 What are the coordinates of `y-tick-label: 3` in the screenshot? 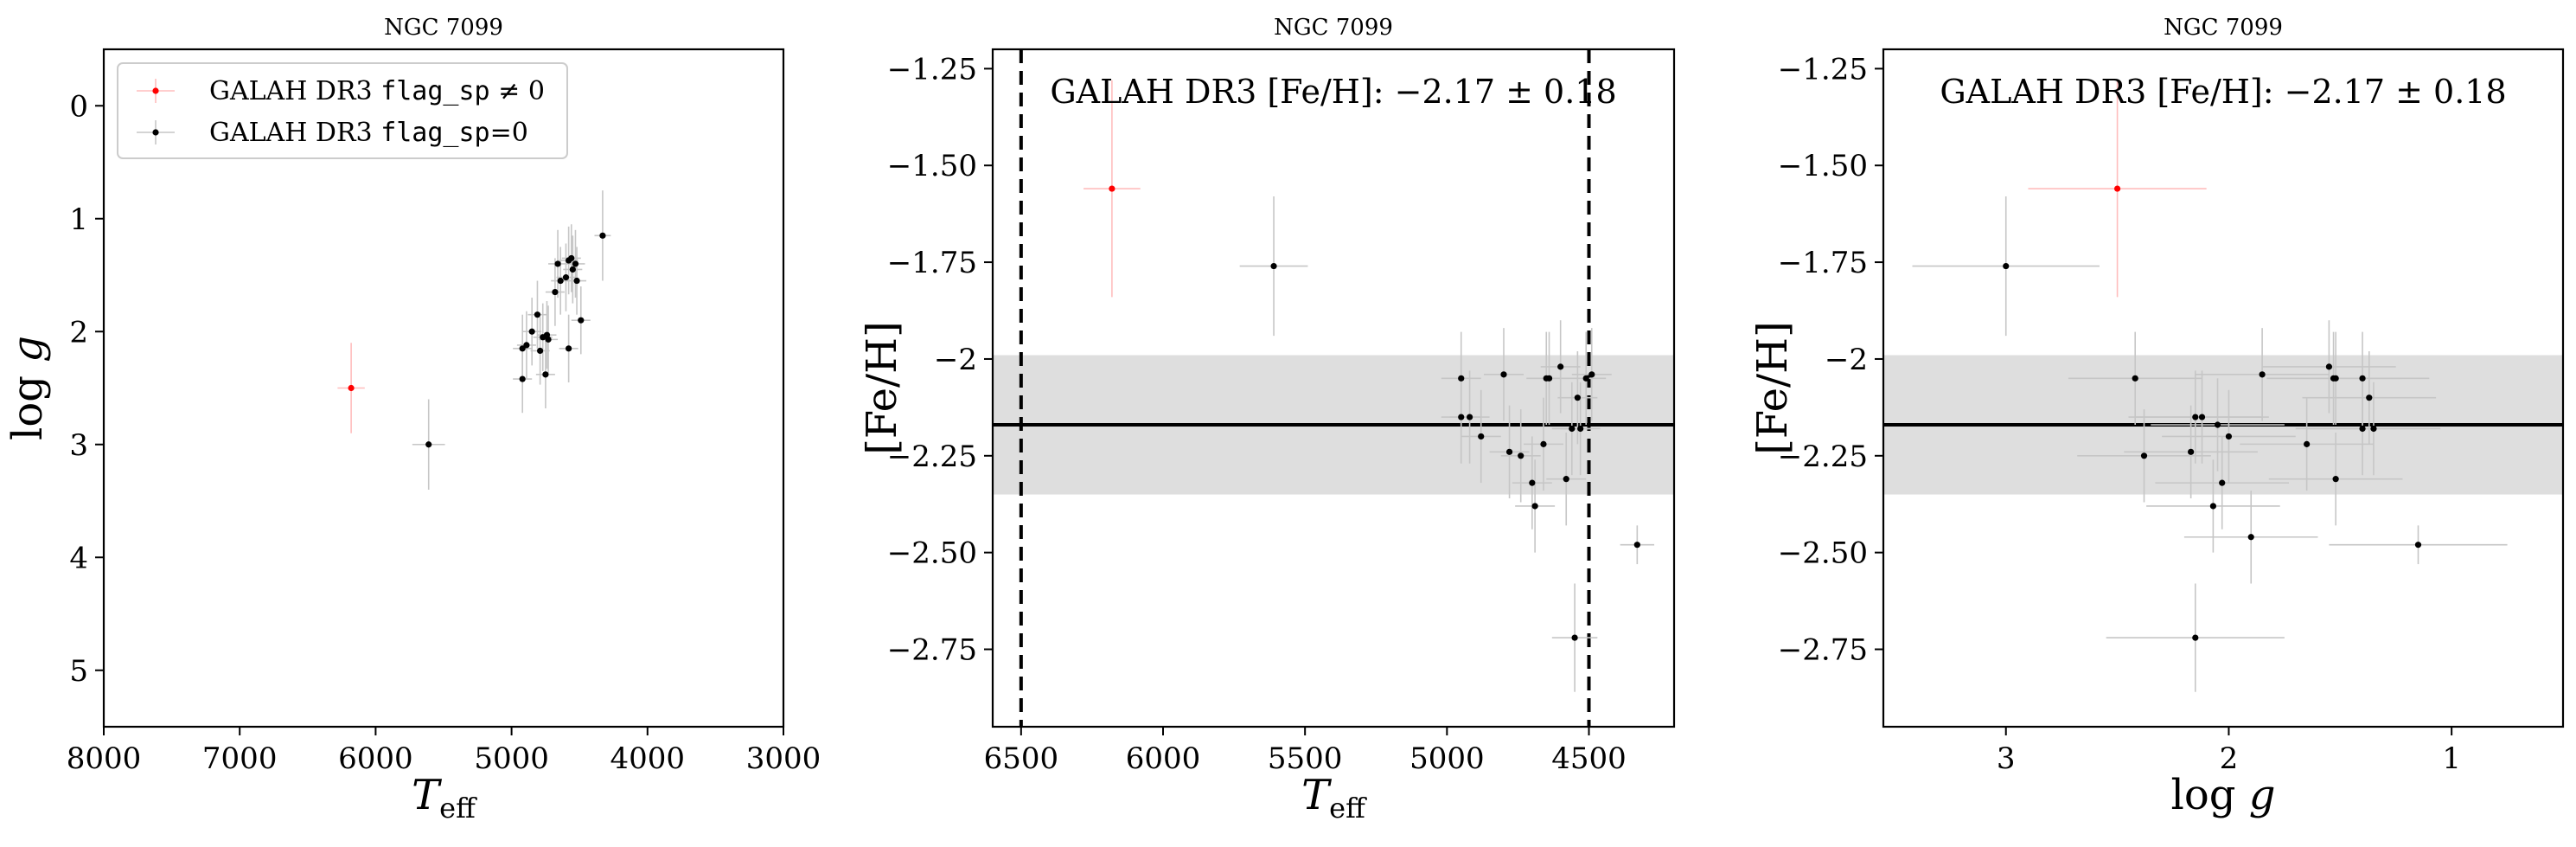 It's located at (78, 445).